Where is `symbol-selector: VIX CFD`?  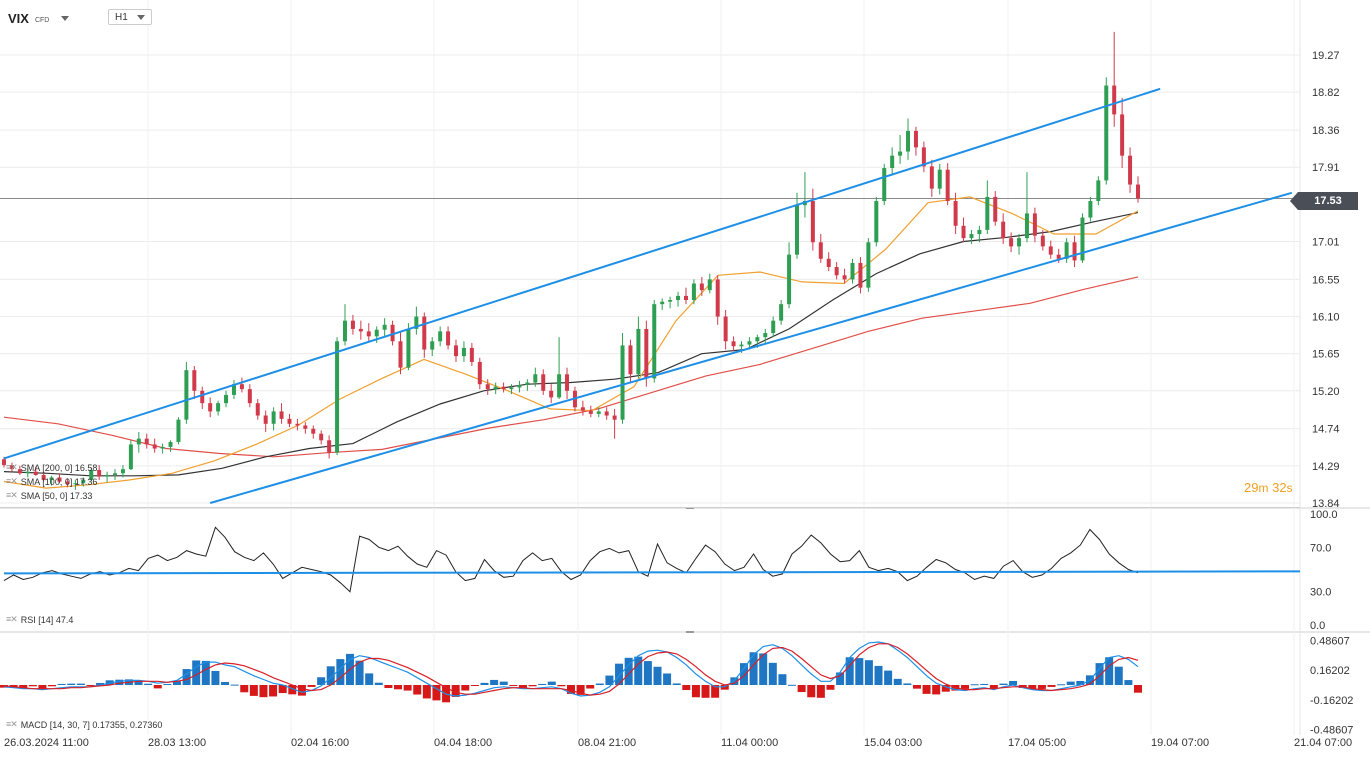
symbol-selector: VIX CFD is located at coordinates (39, 18).